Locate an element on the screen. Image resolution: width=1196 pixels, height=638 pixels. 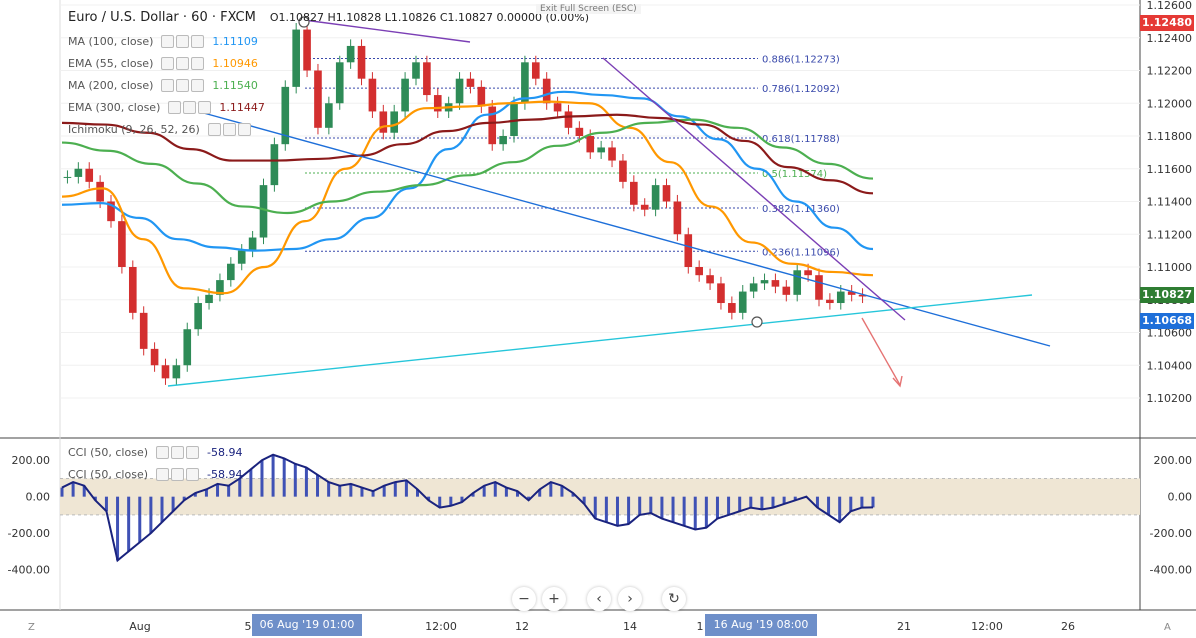
indicator-label: CCI (50, close) is located at coordinates (108, 452).